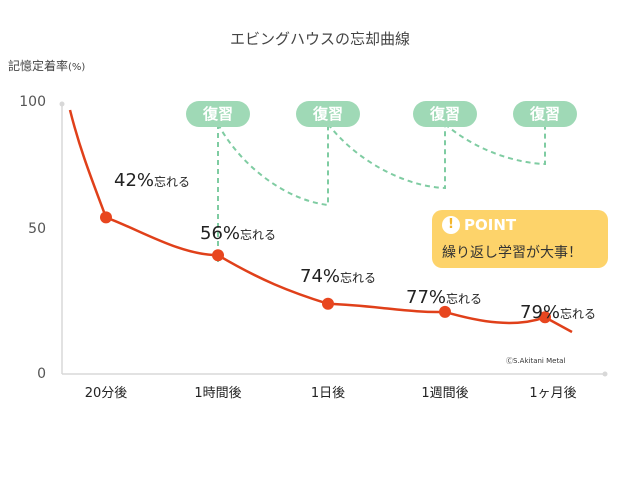  Describe the element at coordinates (38, 66) in the screenshot. I see `y-axis-label-text: 記憶定着率` at that location.